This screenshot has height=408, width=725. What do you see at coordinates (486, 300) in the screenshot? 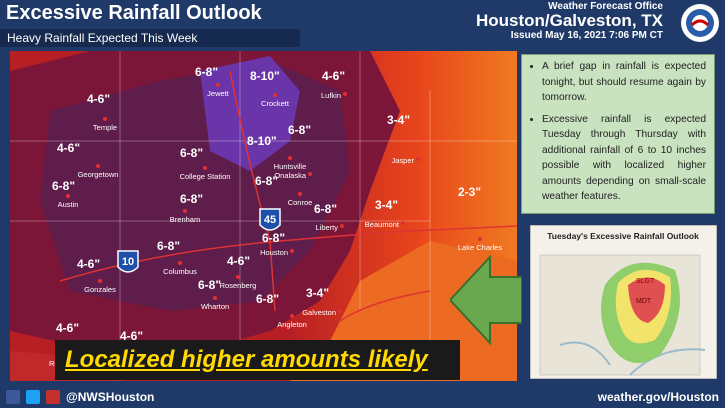
I see `arrow` at bounding box center [486, 300].